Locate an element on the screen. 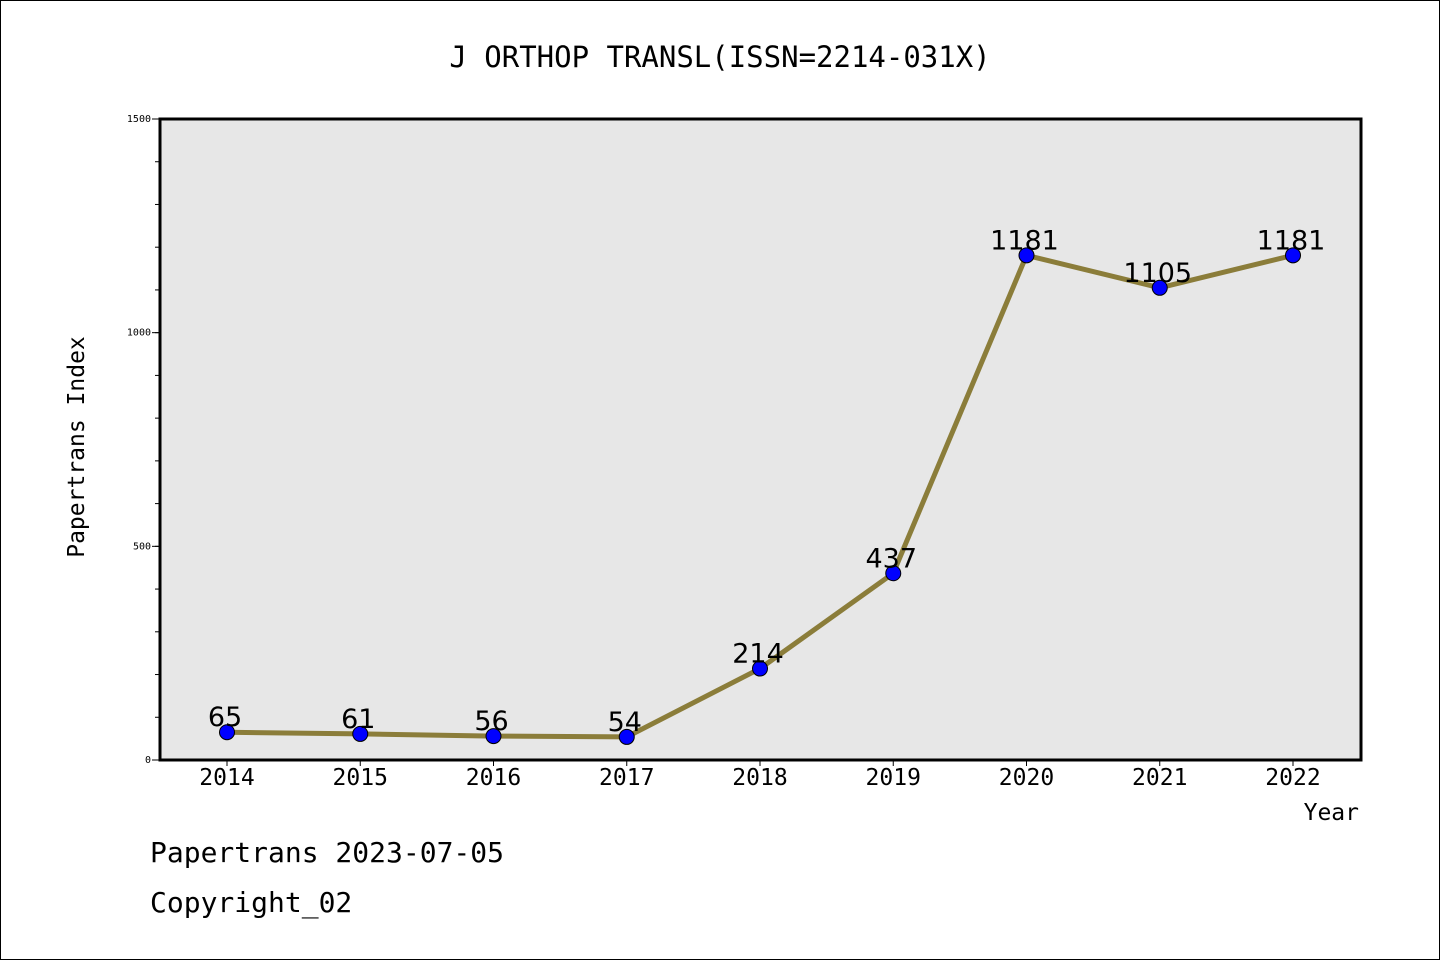 The width and height of the screenshot is (1440, 960). y-axis-ticks: 0 500 1000 1500 is located at coordinates (143, 440).